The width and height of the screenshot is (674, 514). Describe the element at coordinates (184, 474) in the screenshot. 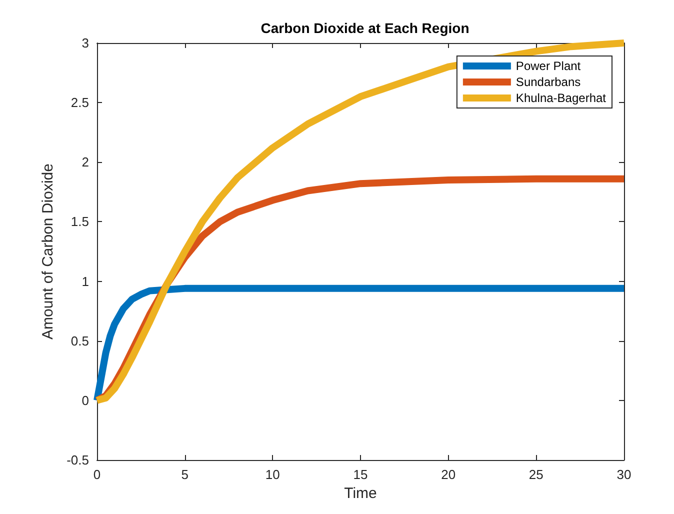

I see `x-tick-label: 5` at that location.